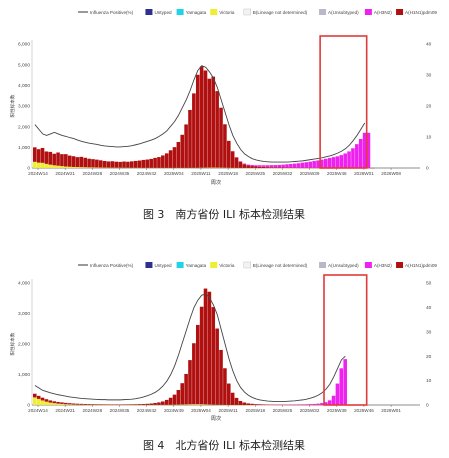  Describe the element at coordinates (429, 357) in the screenshot. I see `y2-tick-label: 20` at that location.